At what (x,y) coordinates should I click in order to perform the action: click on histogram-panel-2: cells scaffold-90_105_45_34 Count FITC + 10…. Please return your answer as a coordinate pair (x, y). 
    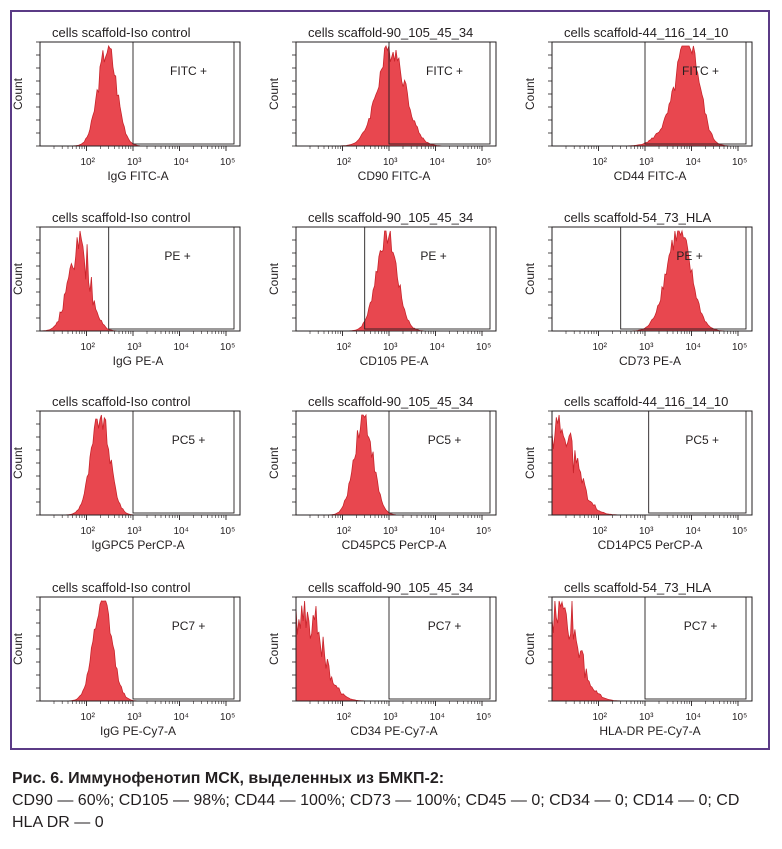
    Looking at the image, I should click on (382, 104).